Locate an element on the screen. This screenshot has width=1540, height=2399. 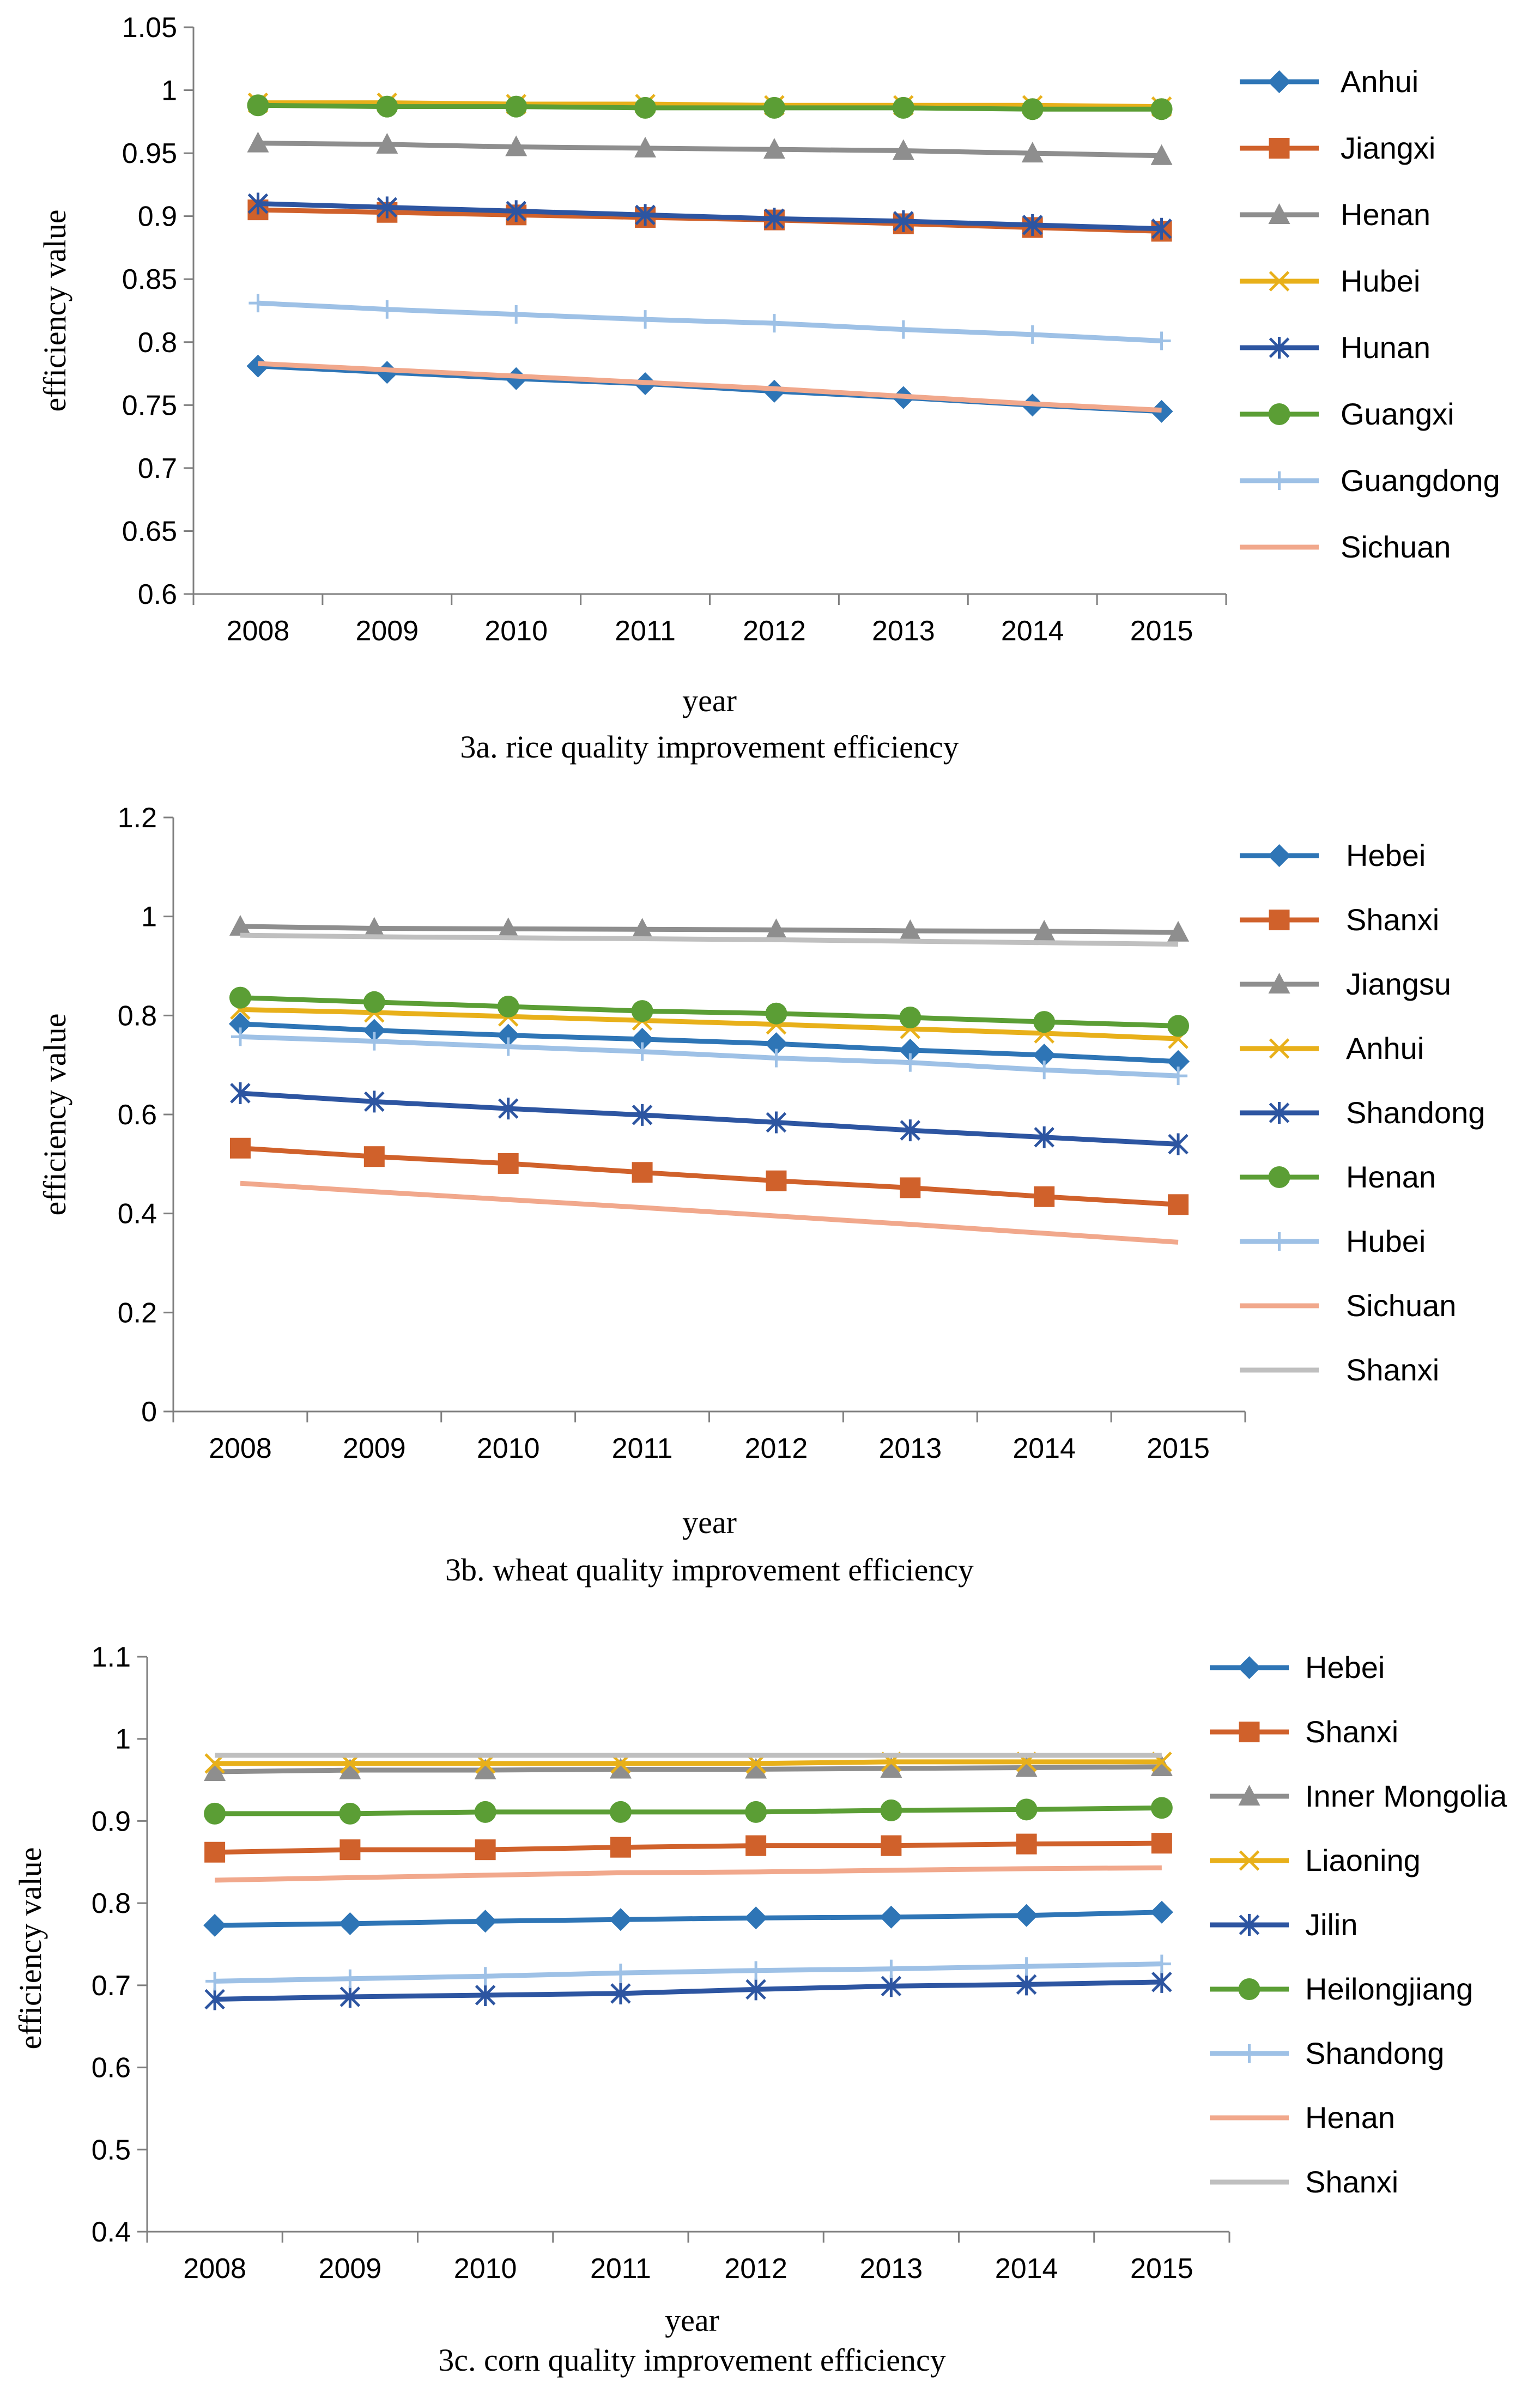
series-jilin is located at coordinates (688, 1990).